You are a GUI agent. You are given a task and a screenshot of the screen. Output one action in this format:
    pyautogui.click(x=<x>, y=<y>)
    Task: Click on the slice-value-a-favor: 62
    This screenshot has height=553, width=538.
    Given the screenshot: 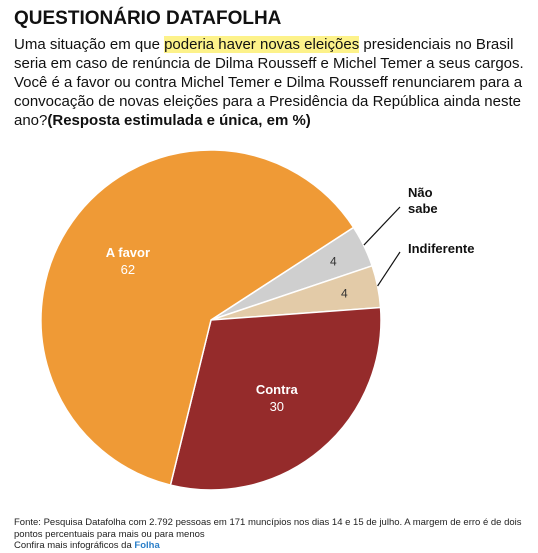 What is the action you would take?
    pyautogui.click(x=128, y=269)
    